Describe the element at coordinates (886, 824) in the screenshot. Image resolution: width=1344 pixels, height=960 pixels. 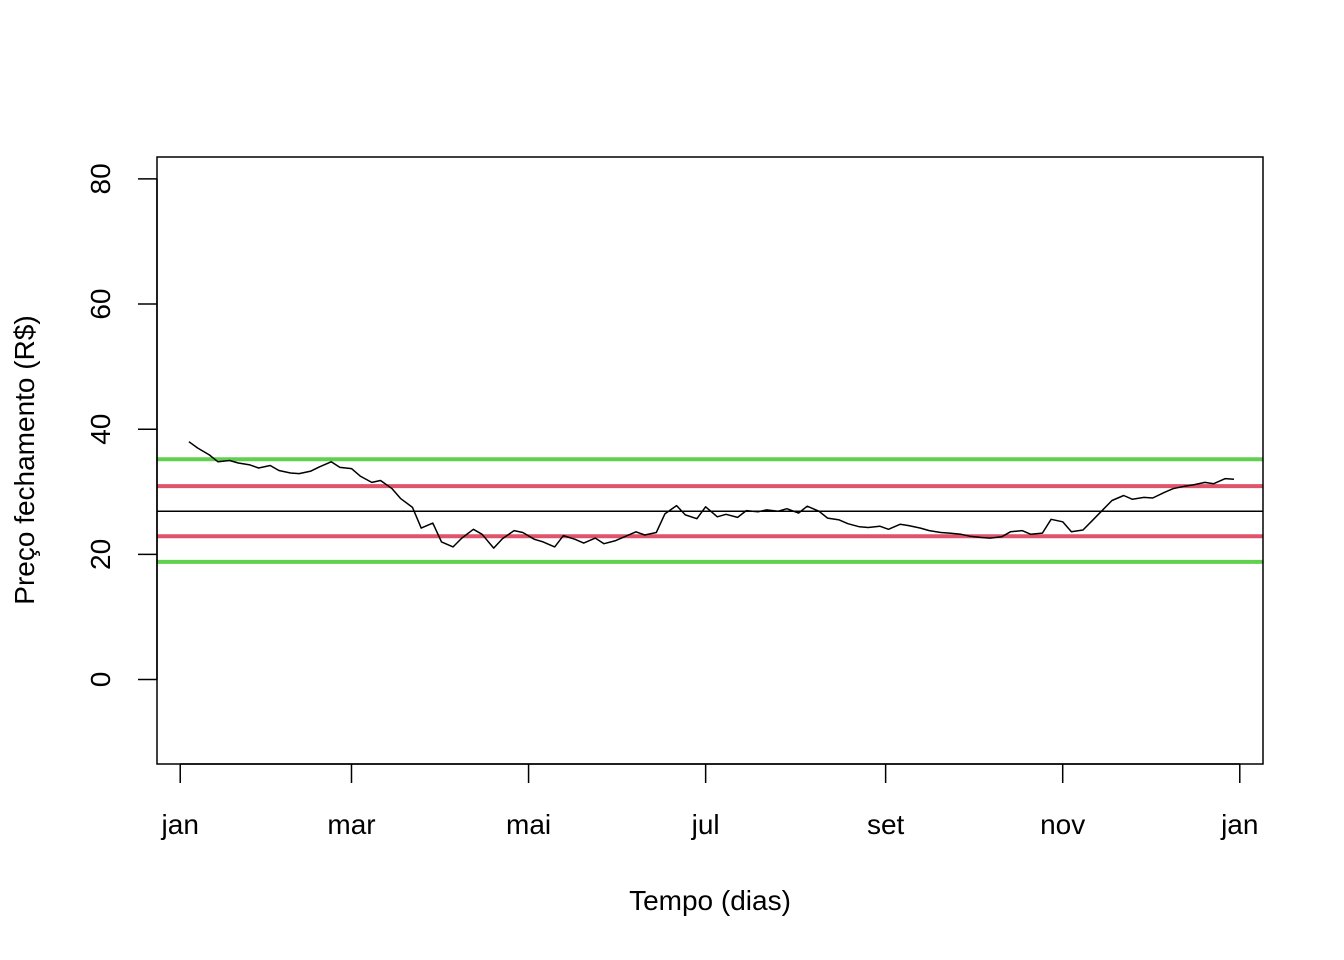
I see `x-tick-label-4: set` at that location.